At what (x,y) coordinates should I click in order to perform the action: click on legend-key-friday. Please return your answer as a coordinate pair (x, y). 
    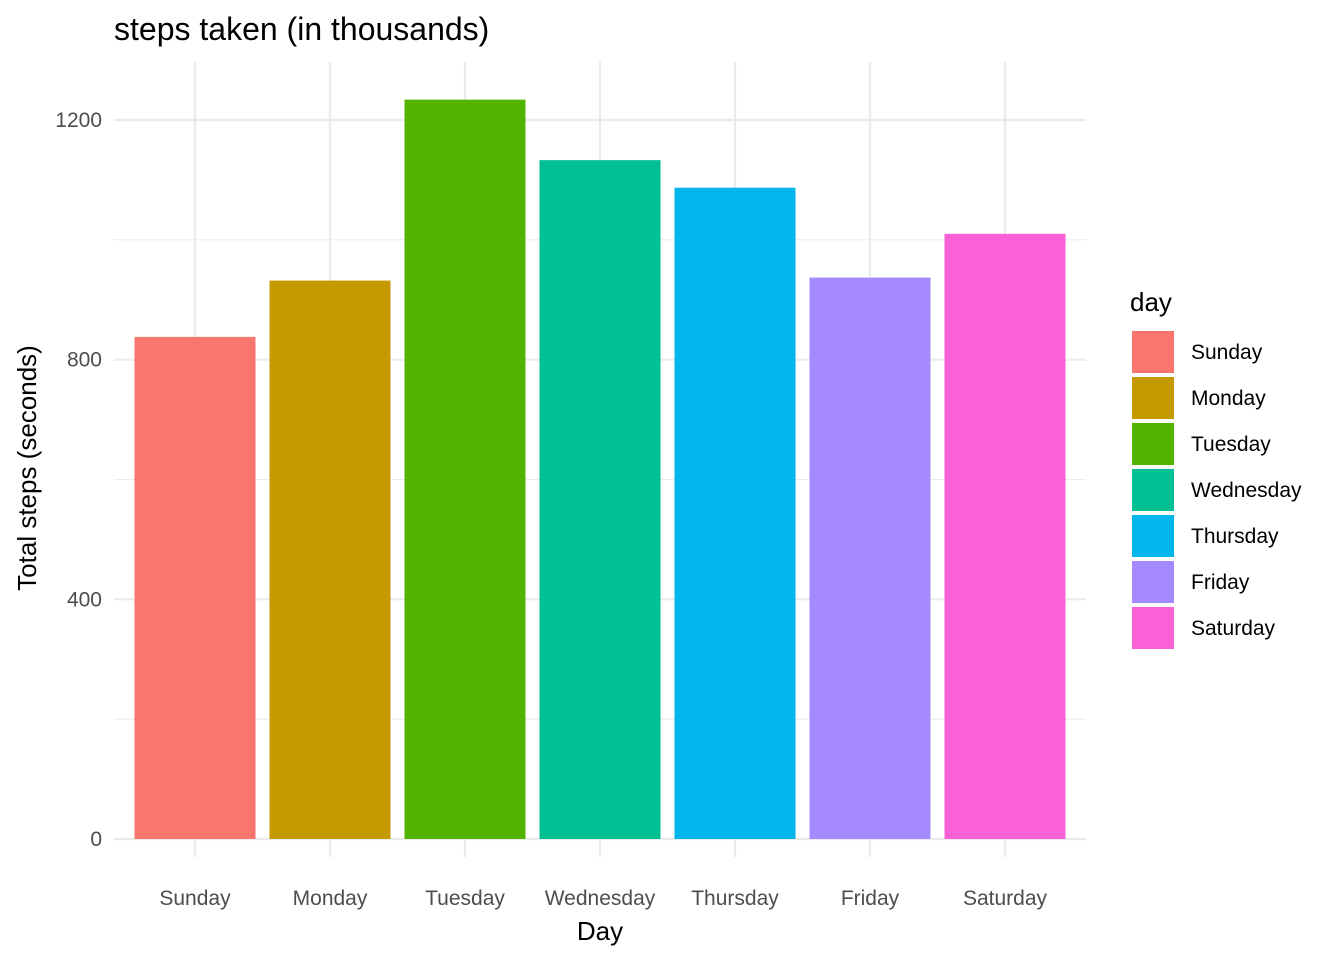
    Looking at the image, I should click on (1153, 582).